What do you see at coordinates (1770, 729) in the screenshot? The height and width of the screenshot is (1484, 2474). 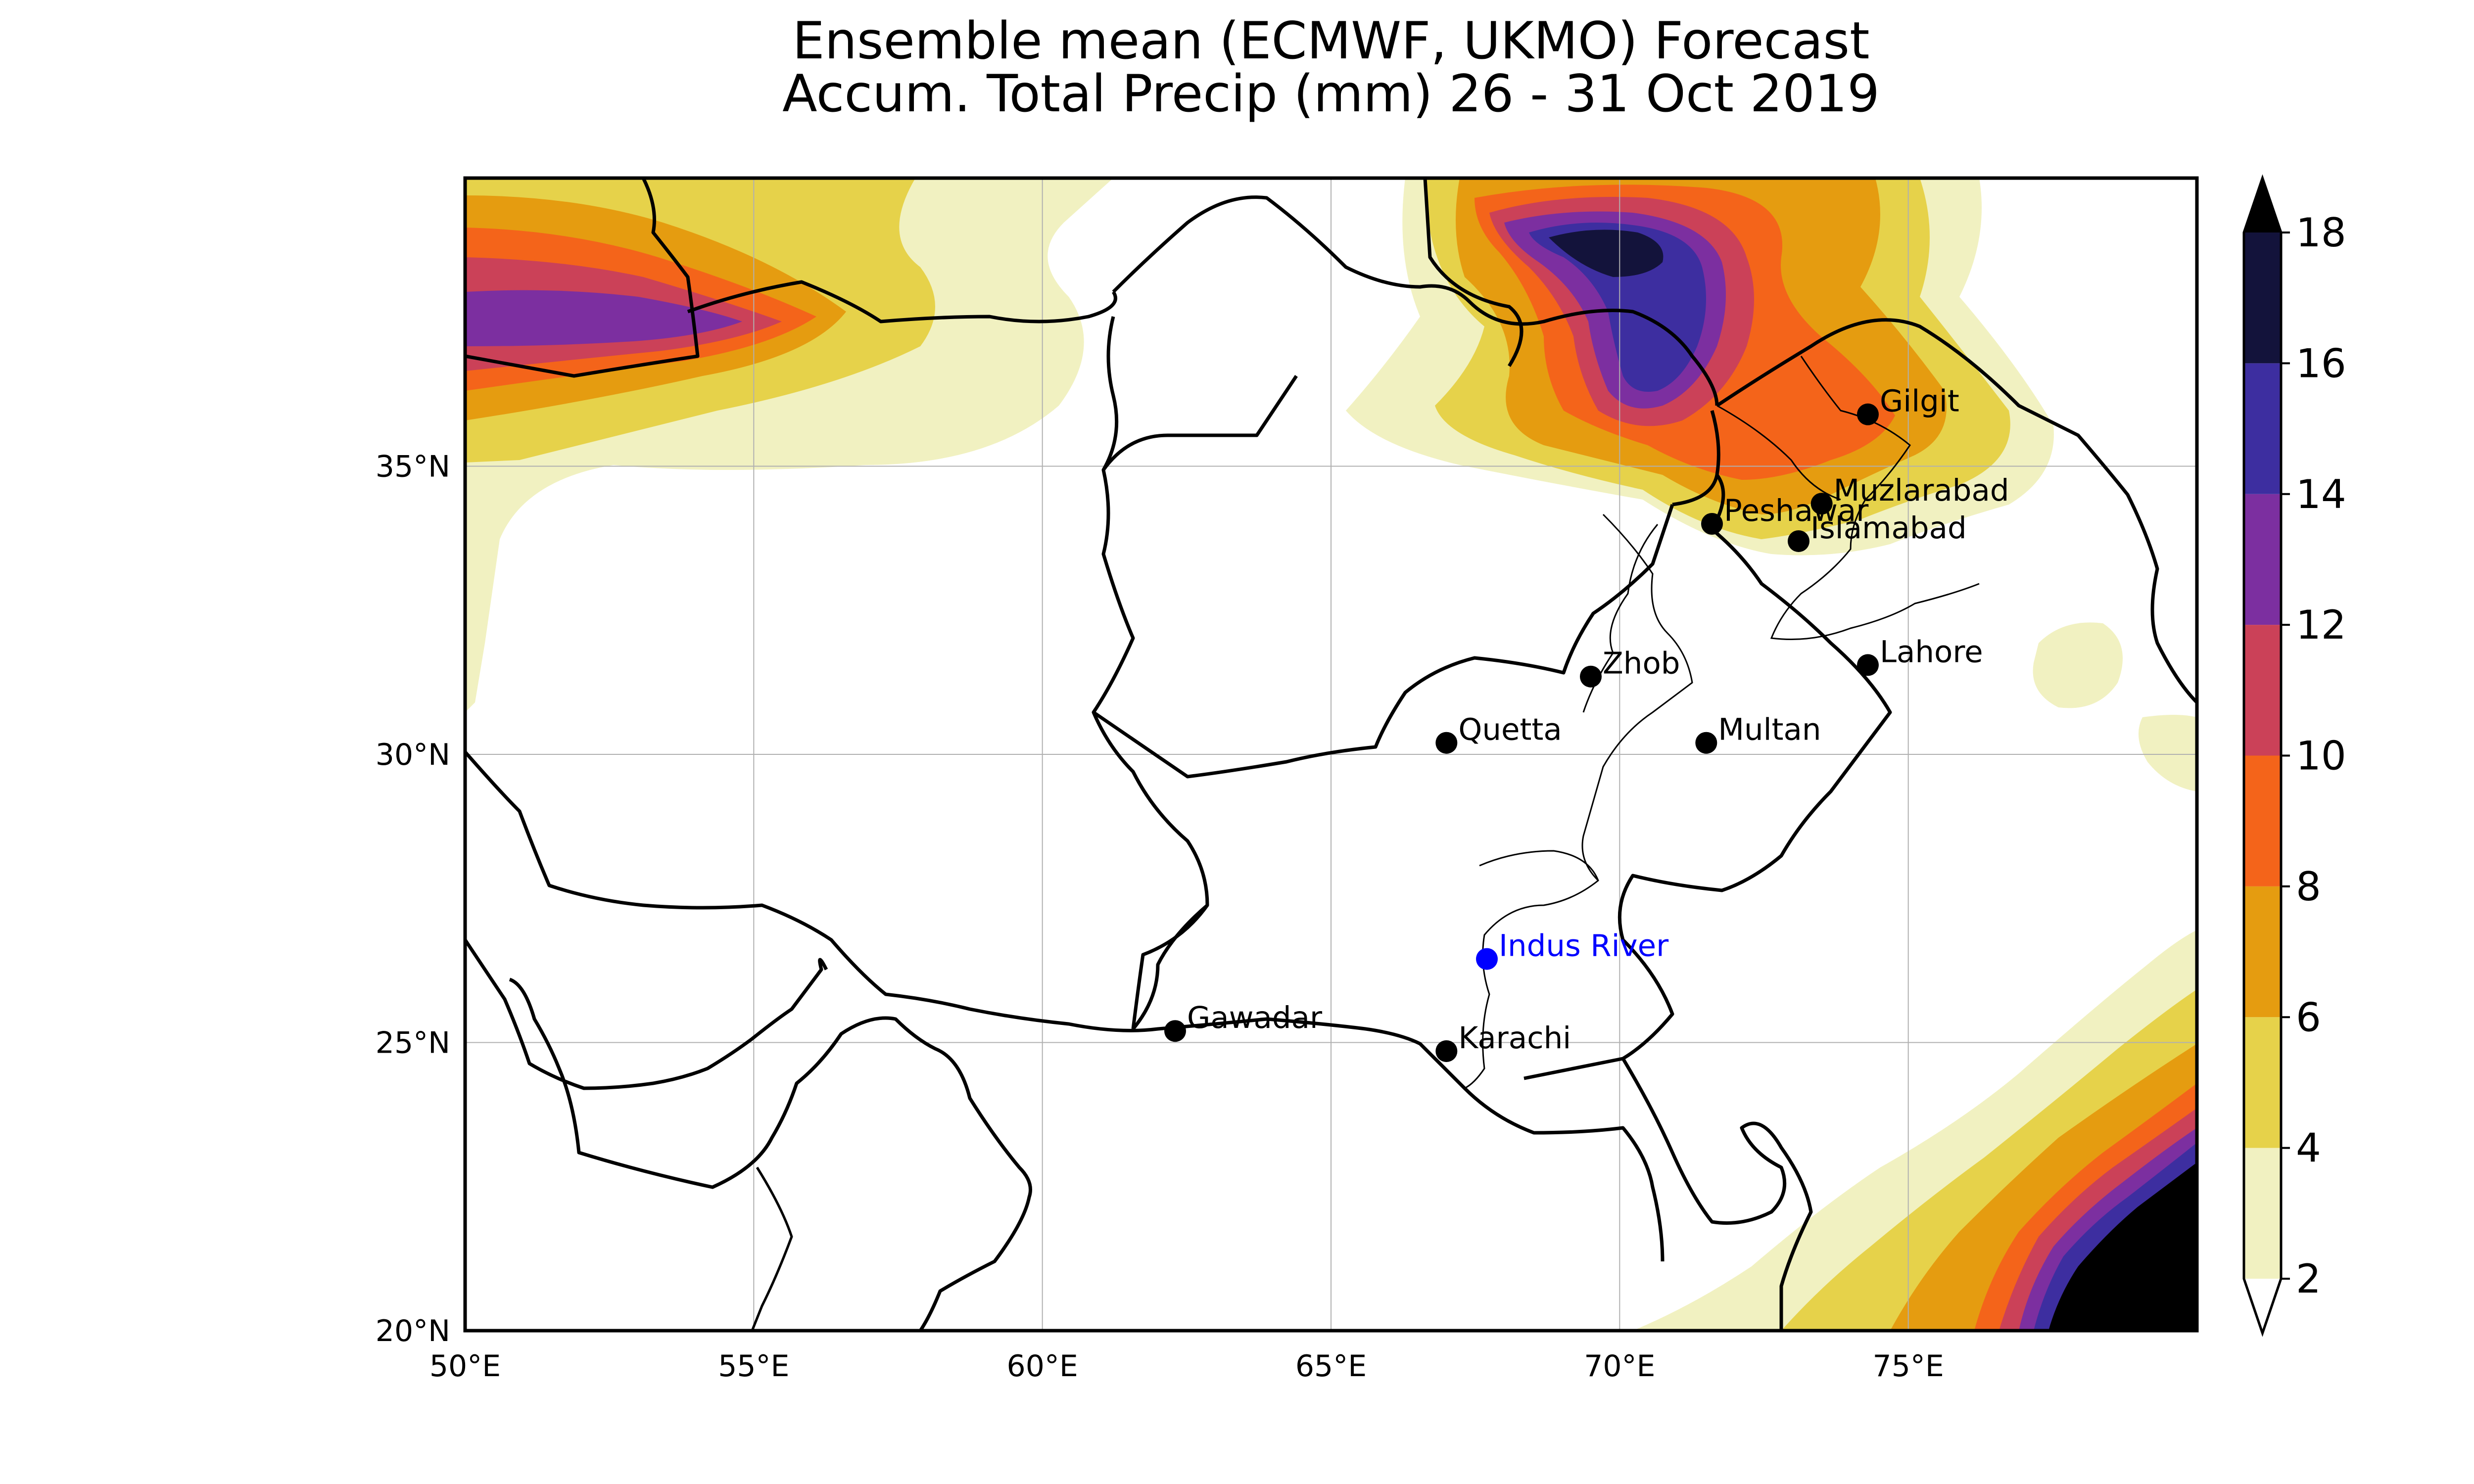 I see `city-label: Multan` at bounding box center [1770, 729].